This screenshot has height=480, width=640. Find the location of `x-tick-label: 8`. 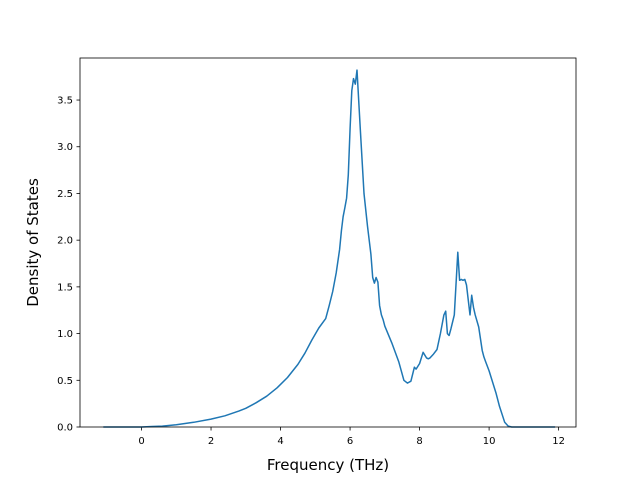

x-tick-label: 8 is located at coordinates (419, 441).